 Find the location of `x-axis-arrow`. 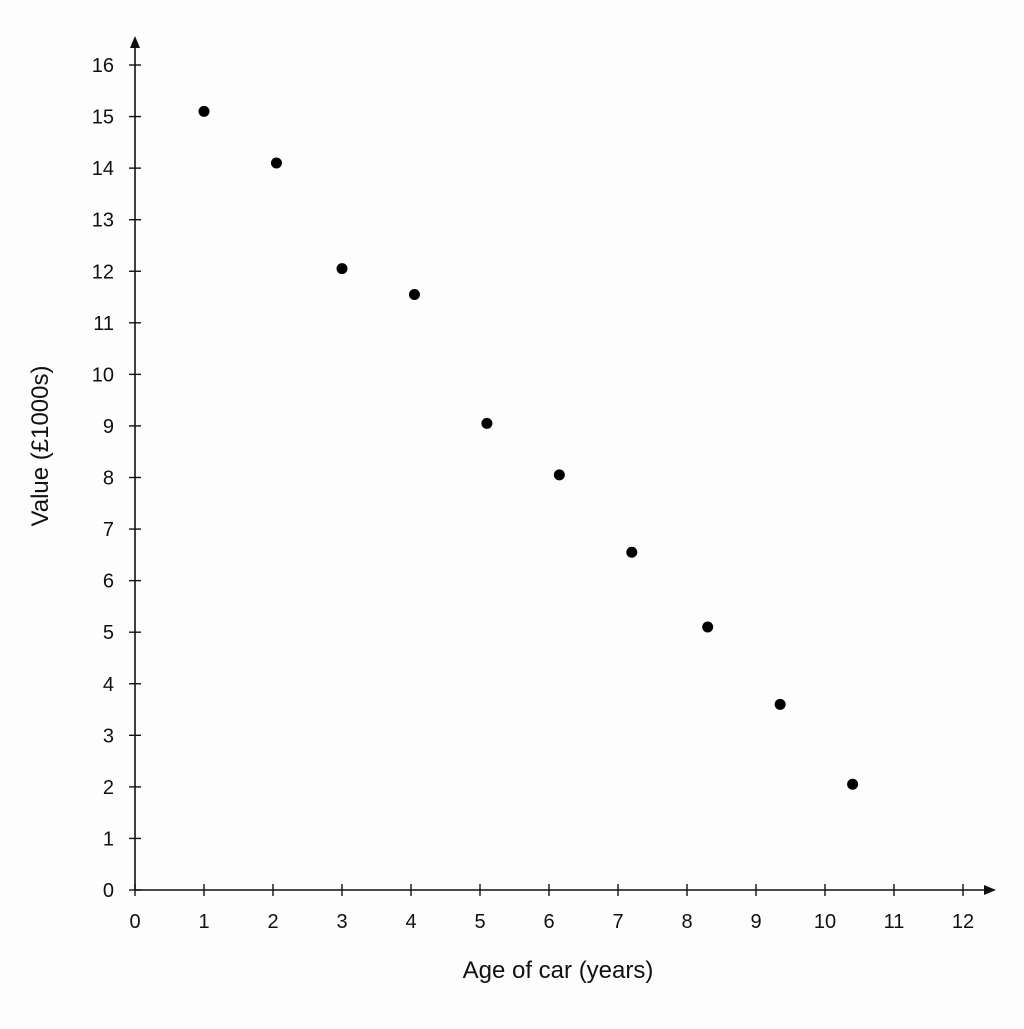

x-axis-arrow is located at coordinates (990, 890).